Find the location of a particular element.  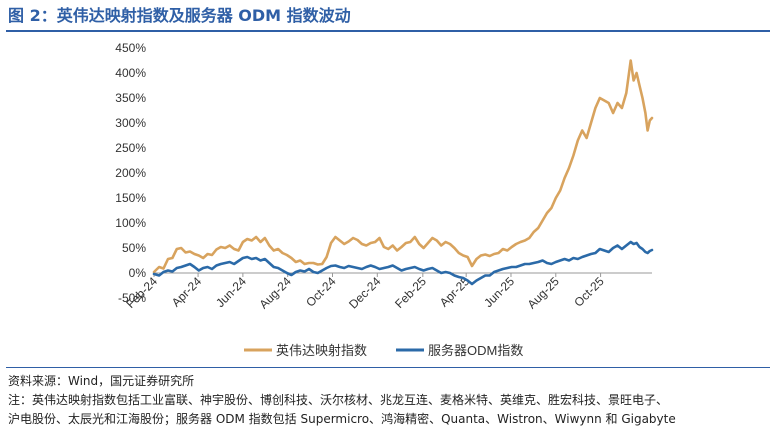

y-tick-label: 200% is located at coordinates (130, 173).